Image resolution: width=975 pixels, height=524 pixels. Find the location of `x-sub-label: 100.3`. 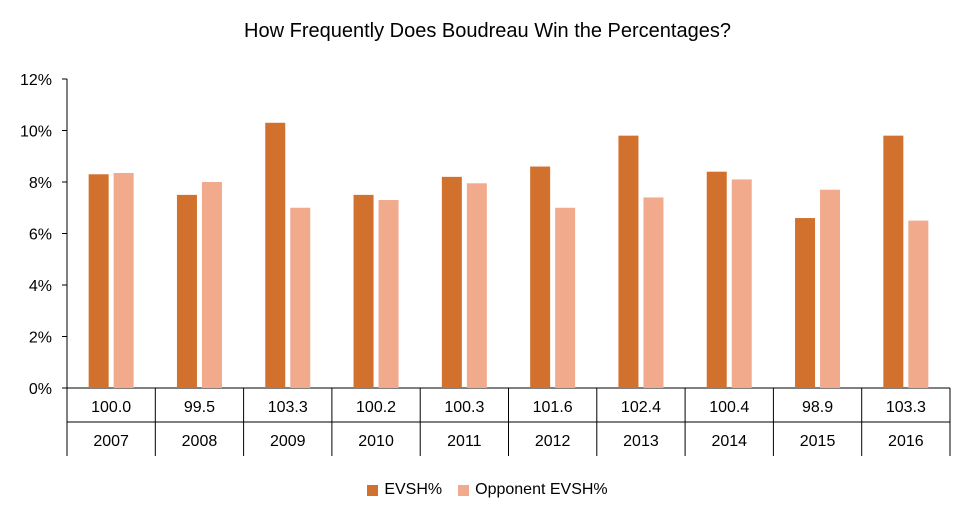

x-sub-label: 100.3 is located at coordinates (464, 407).